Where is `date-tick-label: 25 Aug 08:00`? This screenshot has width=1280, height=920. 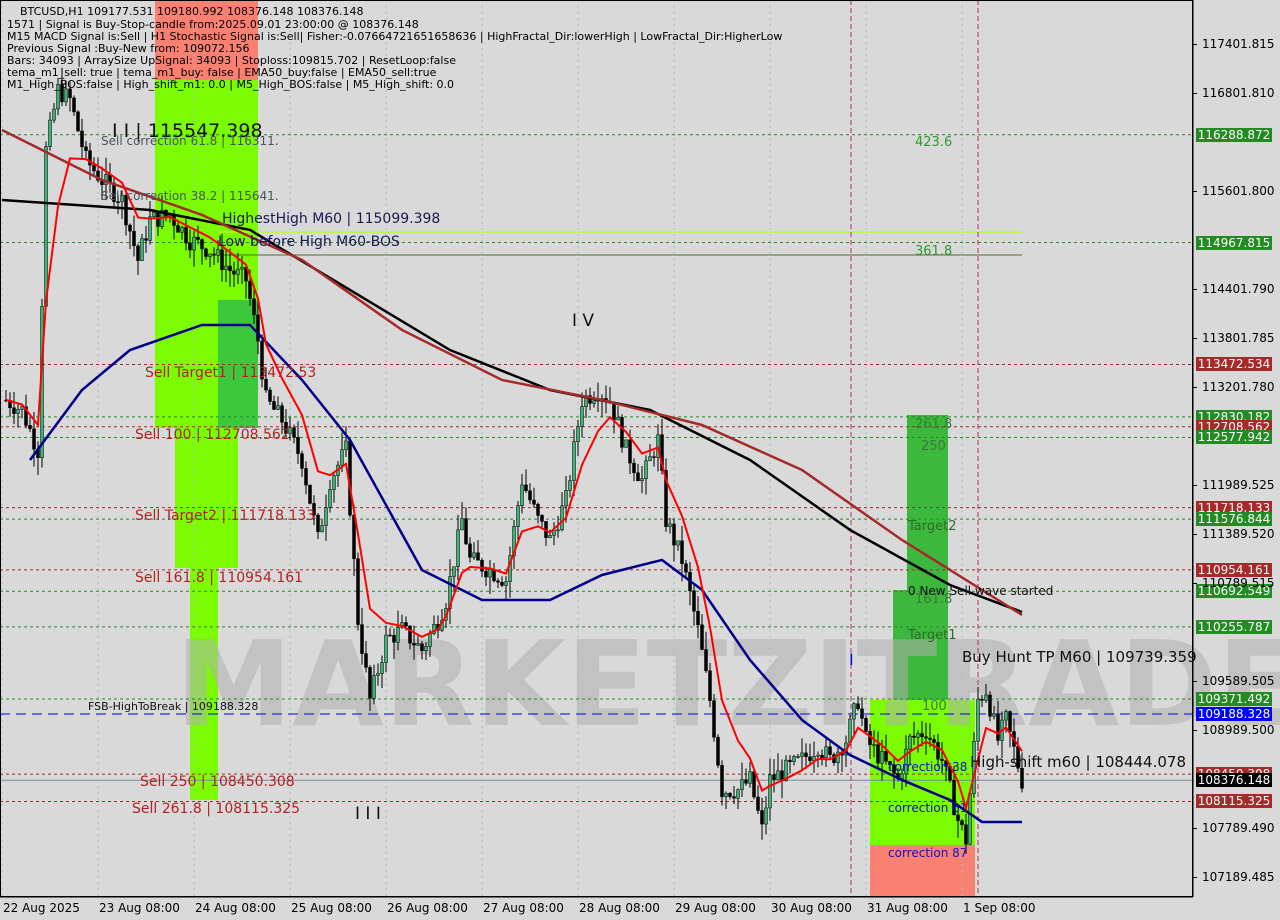 date-tick-label: 25 Aug 08:00 is located at coordinates (331, 908).